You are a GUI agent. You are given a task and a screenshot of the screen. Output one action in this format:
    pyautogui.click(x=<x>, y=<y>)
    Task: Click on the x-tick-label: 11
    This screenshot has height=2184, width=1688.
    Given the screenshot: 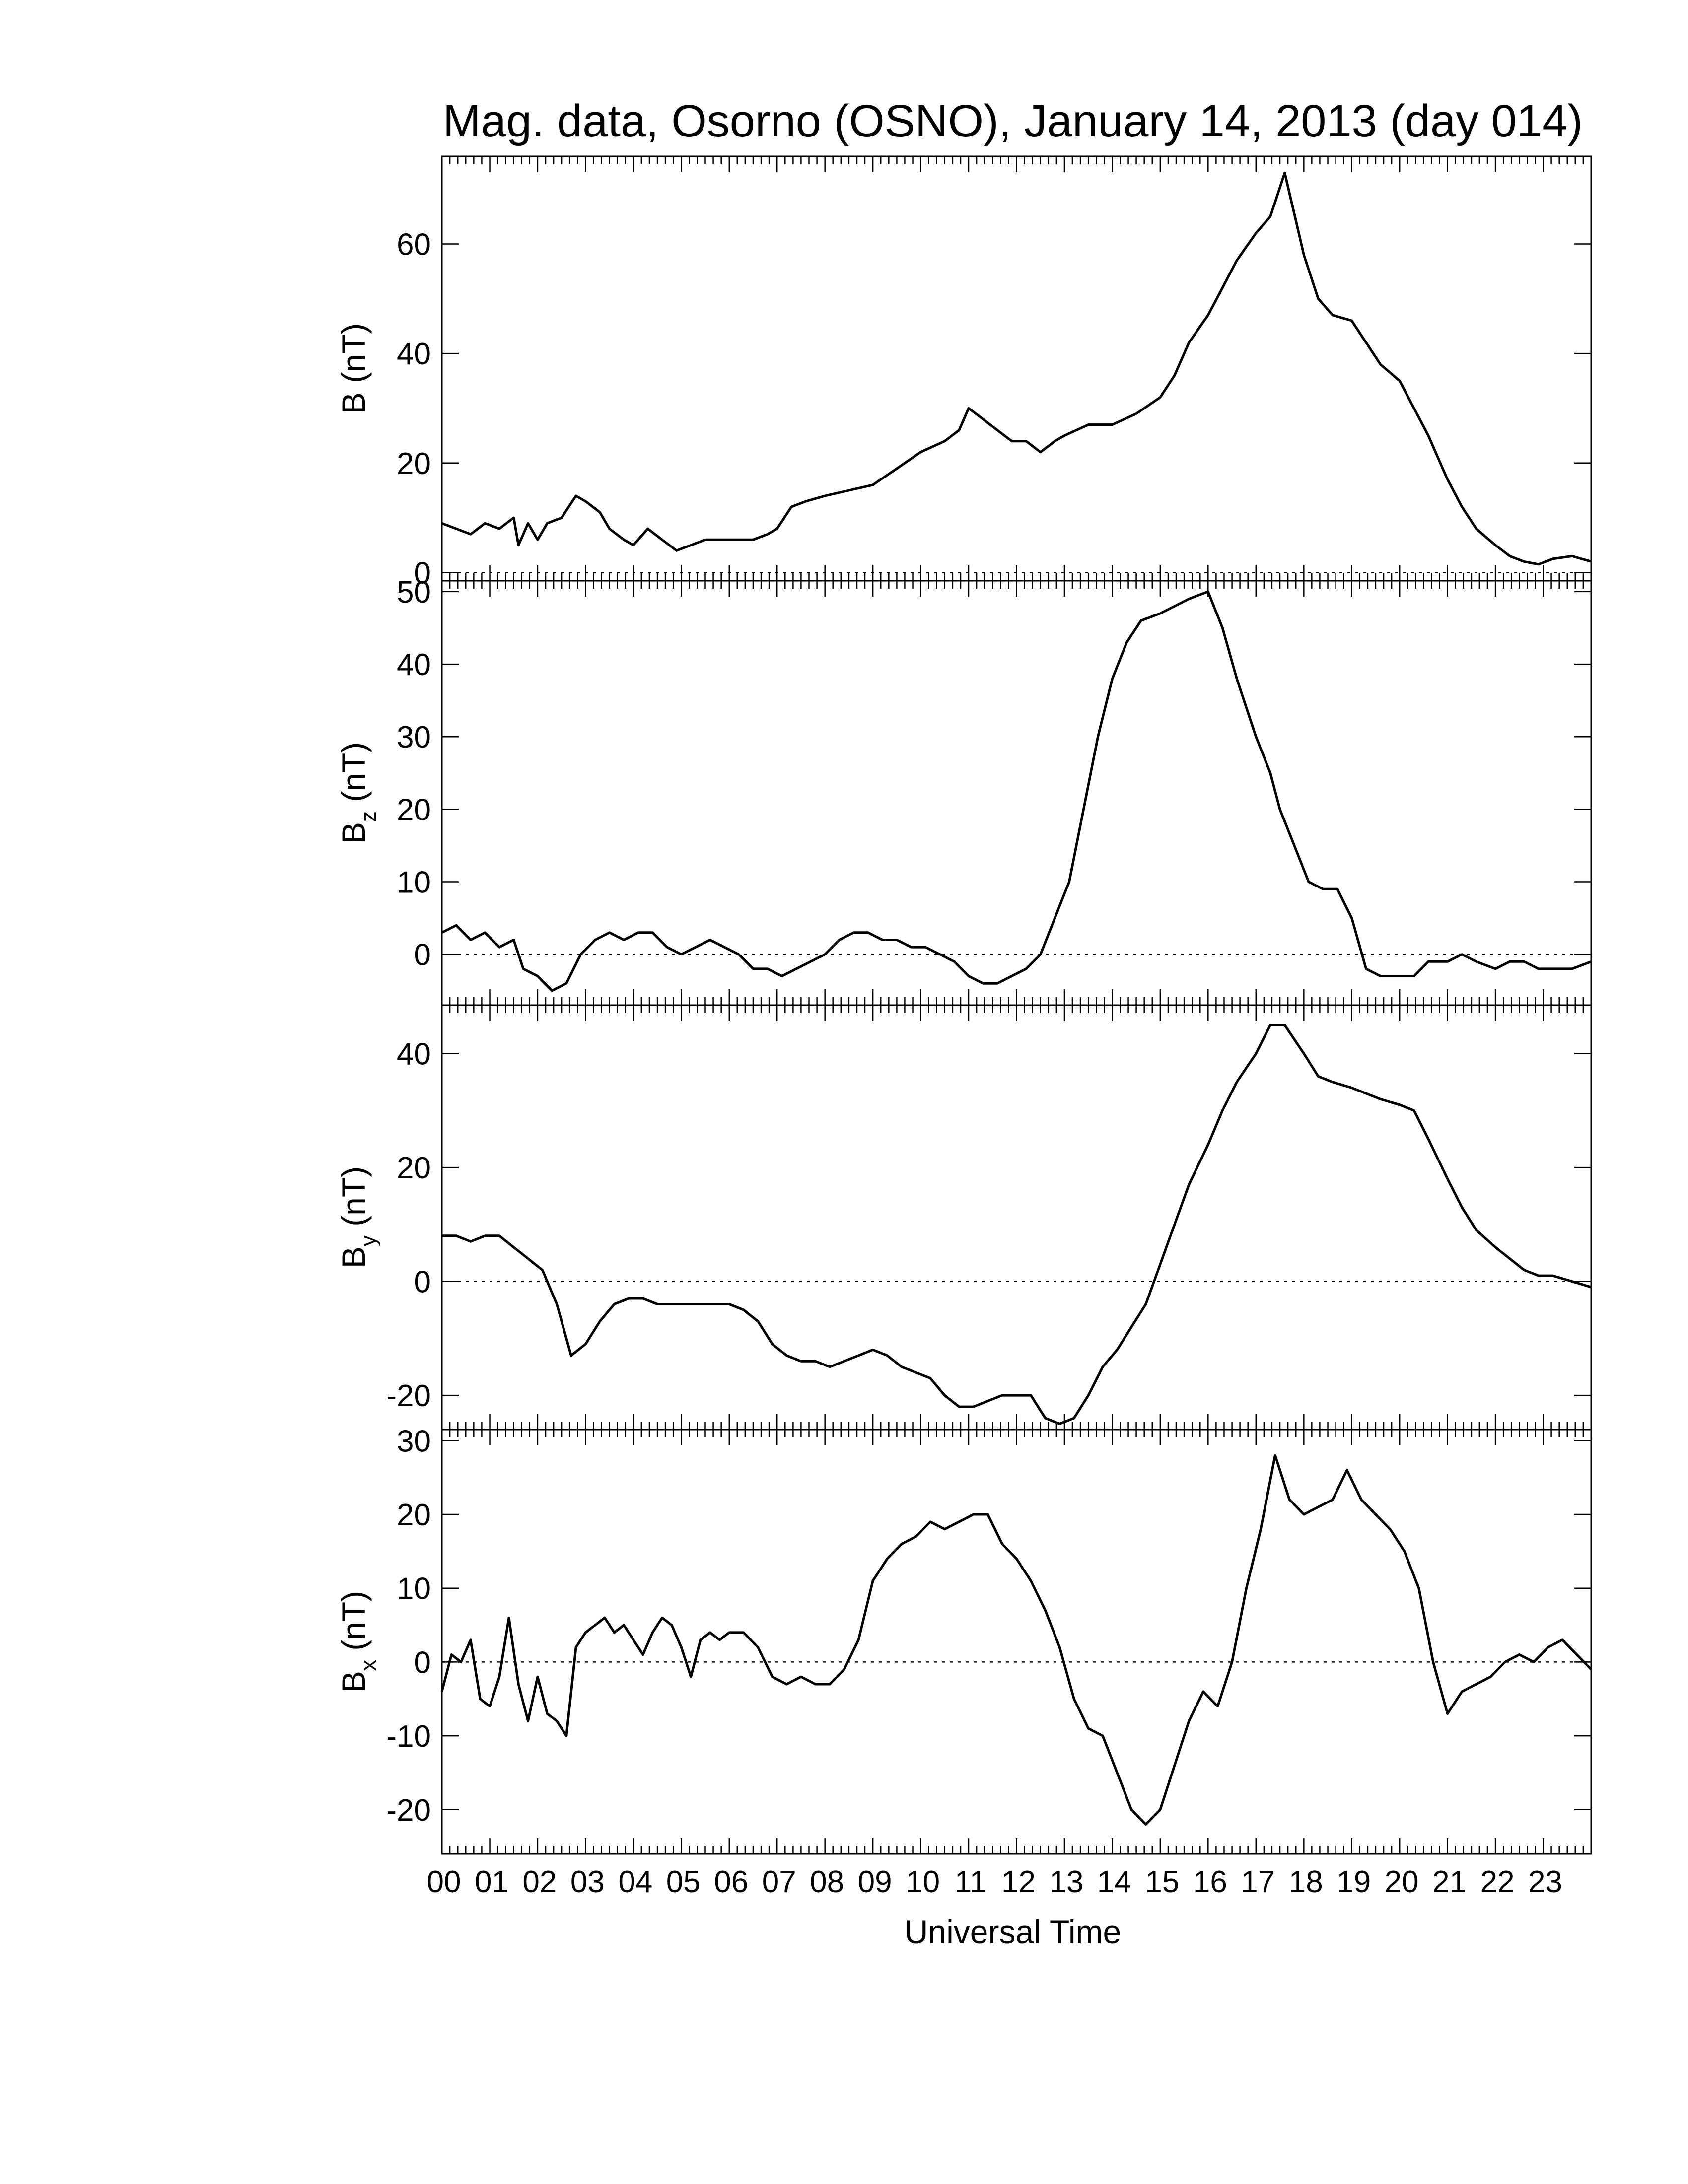 What is the action you would take?
    pyautogui.click(x=970, y=1882)
    